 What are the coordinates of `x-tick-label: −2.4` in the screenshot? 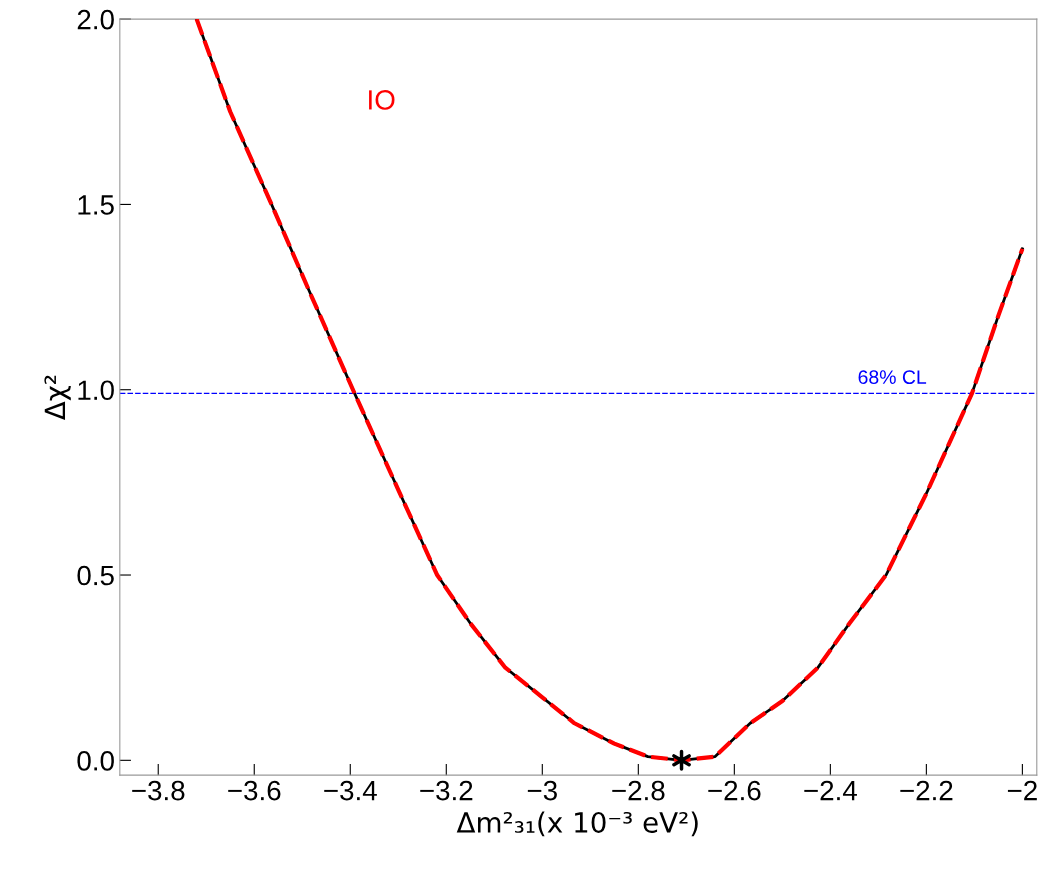 It's located at (830, 790).